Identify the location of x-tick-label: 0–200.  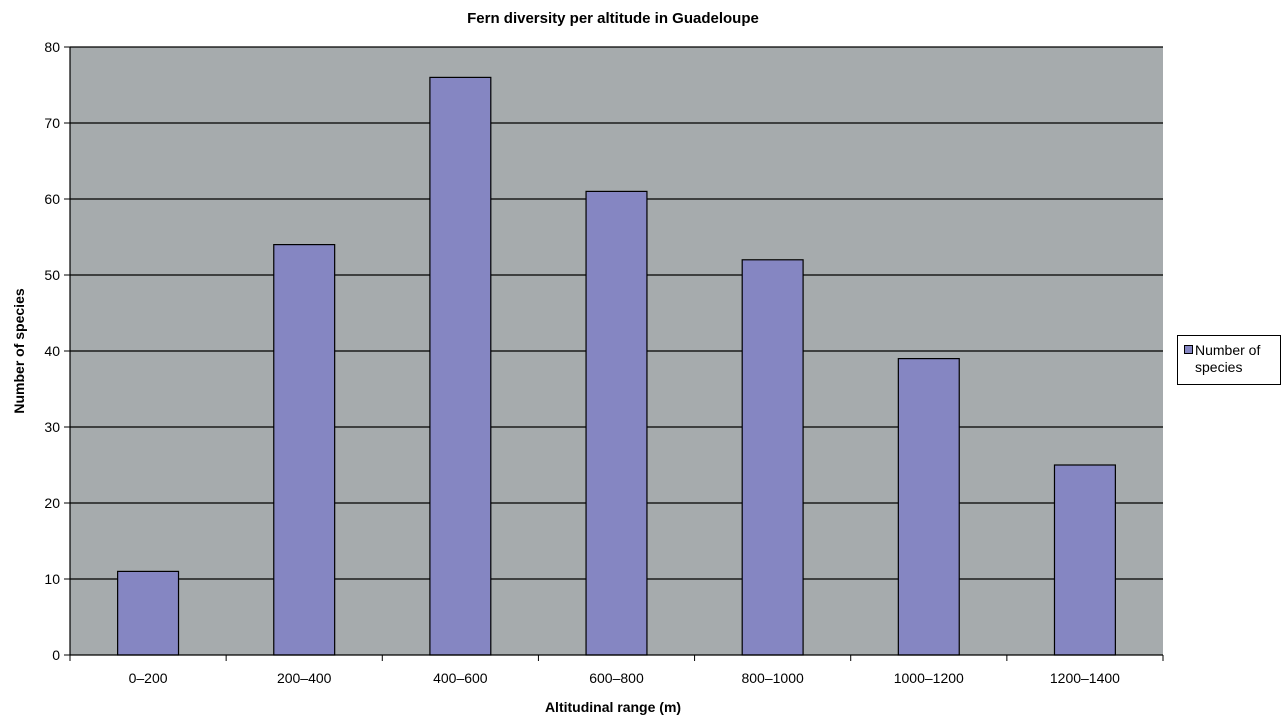
(148, 678).